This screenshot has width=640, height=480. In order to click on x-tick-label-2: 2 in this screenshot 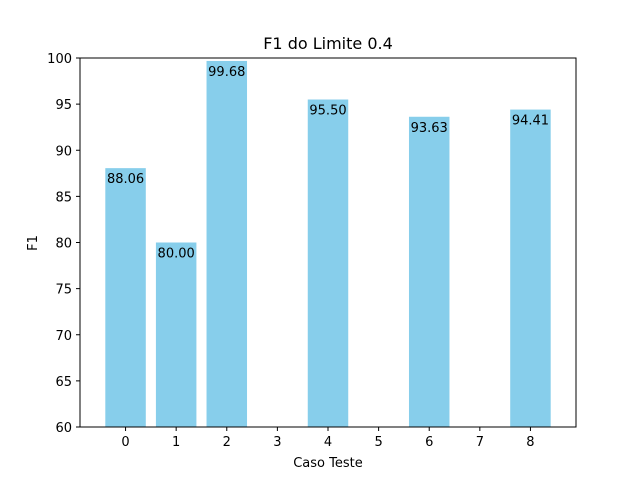, I will do `click(227, 442)`.